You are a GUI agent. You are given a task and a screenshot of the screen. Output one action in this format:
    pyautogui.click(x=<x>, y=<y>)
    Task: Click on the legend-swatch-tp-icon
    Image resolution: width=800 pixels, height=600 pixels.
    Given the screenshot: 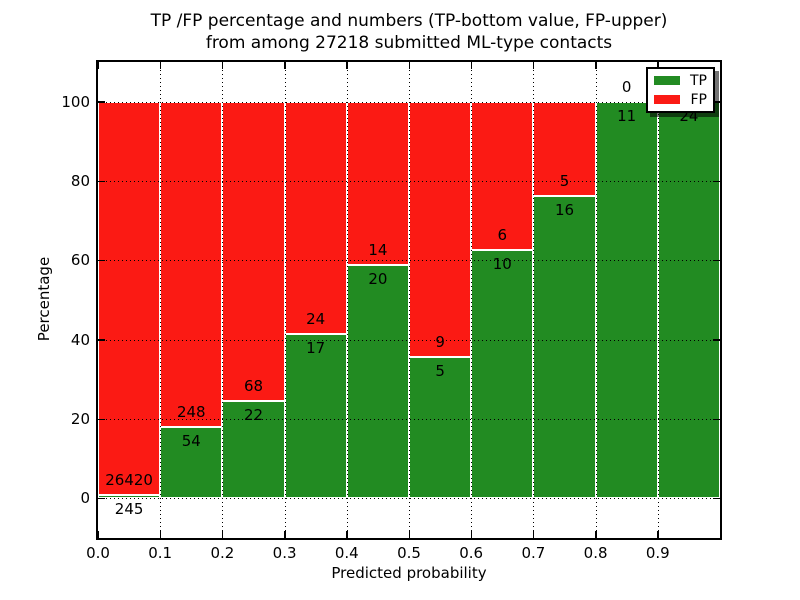 What is the action you would take?
    pyautogui.click(x=667, y=80)
    